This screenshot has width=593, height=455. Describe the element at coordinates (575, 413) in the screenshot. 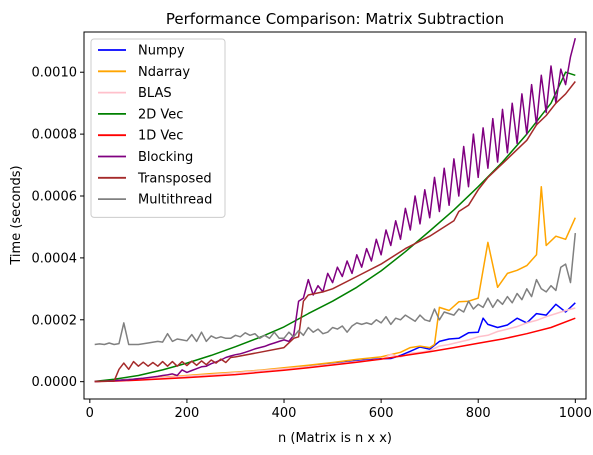

I see `x-tick-label: 1000` at that location.